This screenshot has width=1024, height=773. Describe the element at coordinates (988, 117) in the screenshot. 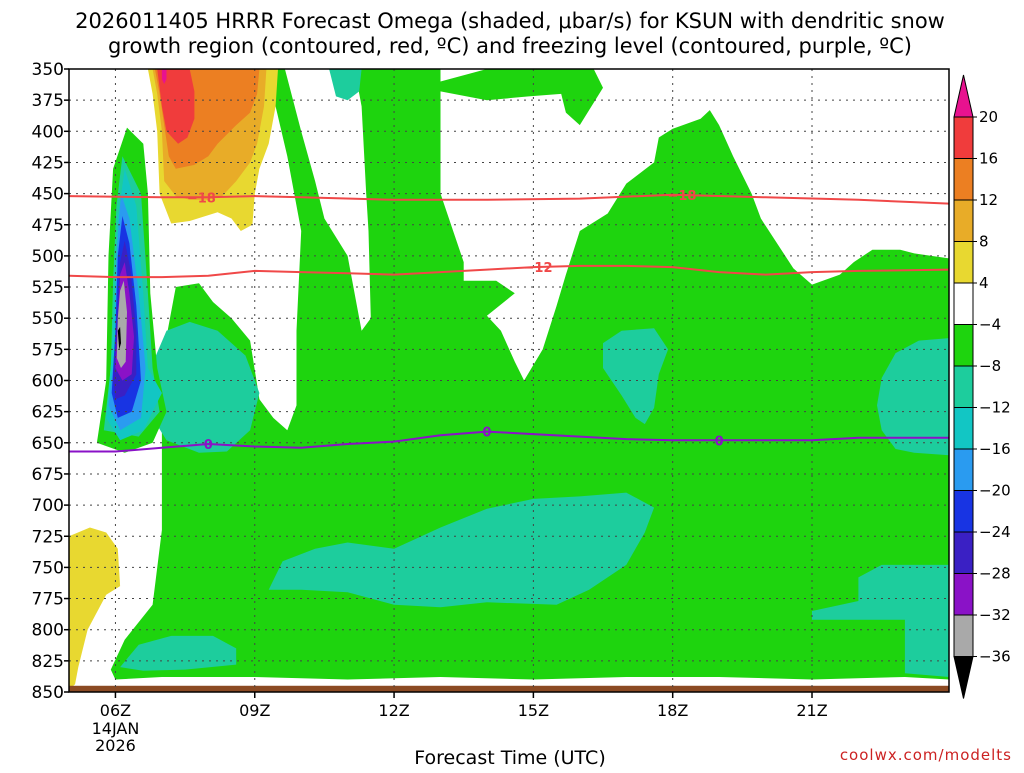

I see `colorbar-tick-label: 20` at that location.